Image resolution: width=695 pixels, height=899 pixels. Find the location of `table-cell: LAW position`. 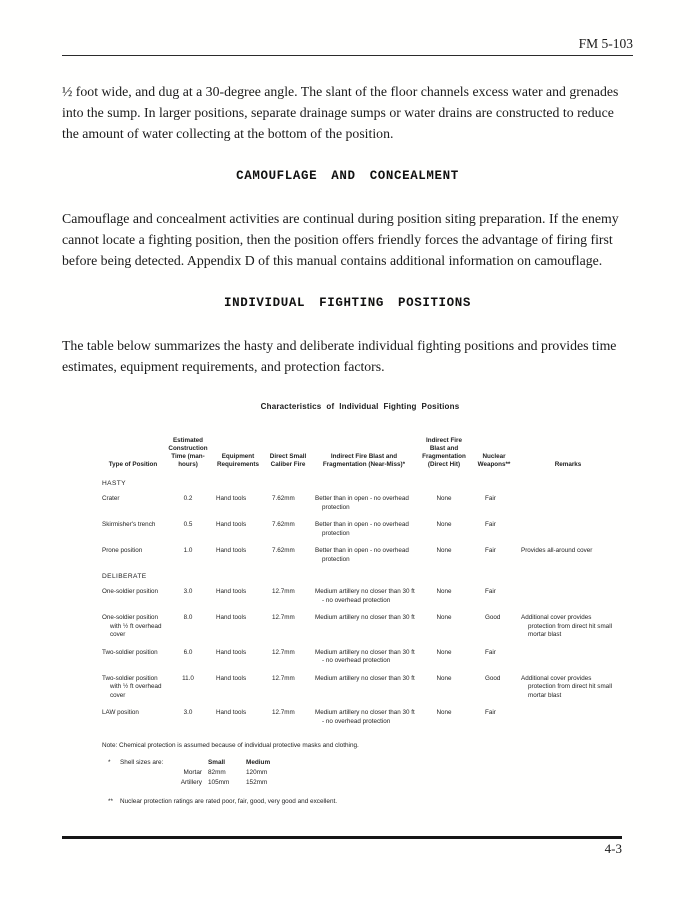

table-cell: LAW position is located at coordinates (120, 713).